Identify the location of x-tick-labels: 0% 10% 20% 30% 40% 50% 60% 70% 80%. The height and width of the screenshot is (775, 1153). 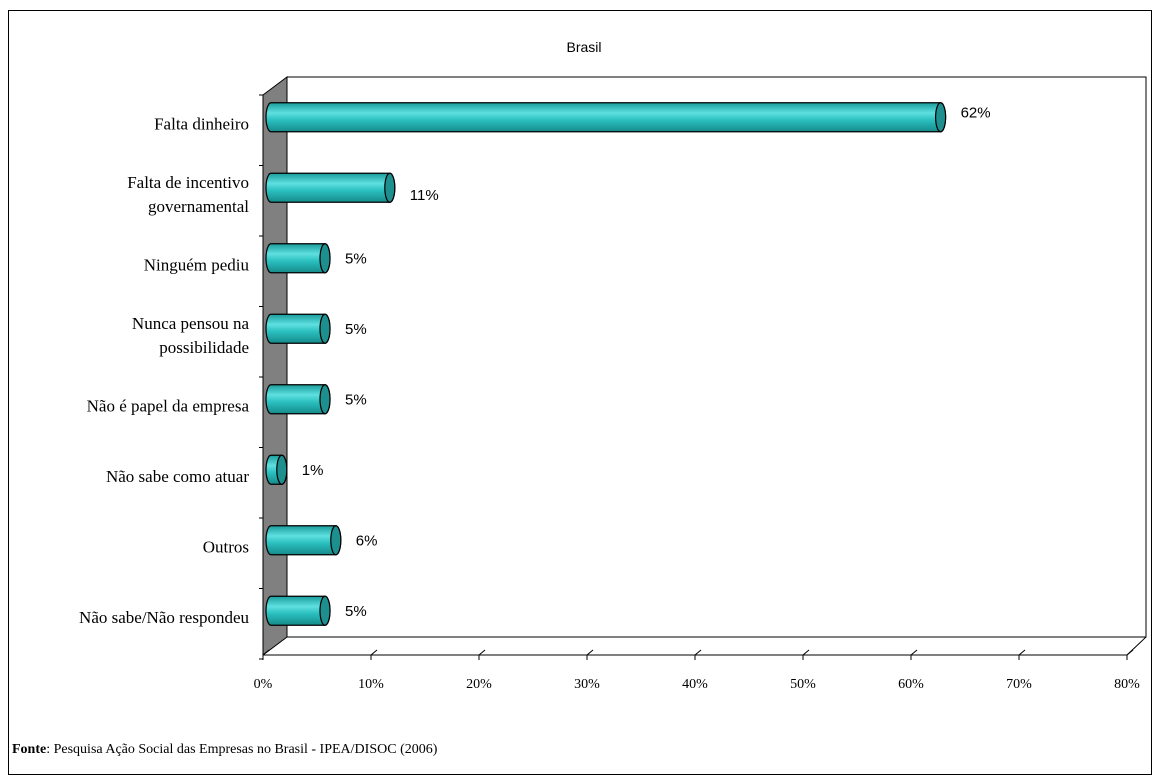
(697, 684).